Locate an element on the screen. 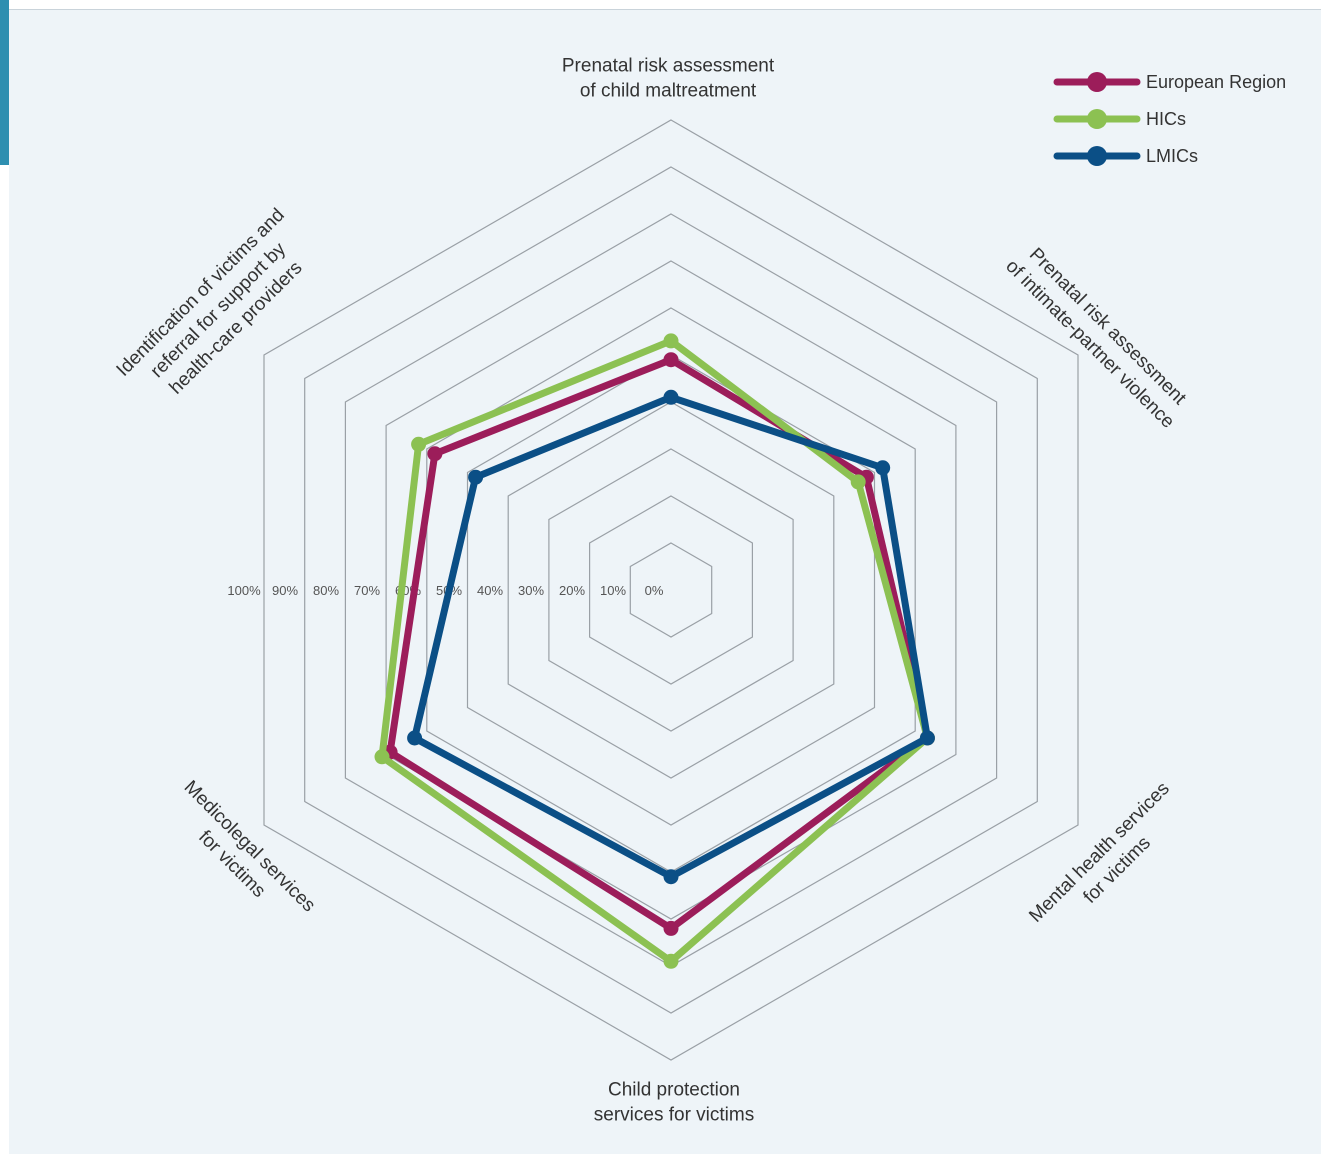  axis-label: Child protection services for victims is located at coordinates (674, 1103).